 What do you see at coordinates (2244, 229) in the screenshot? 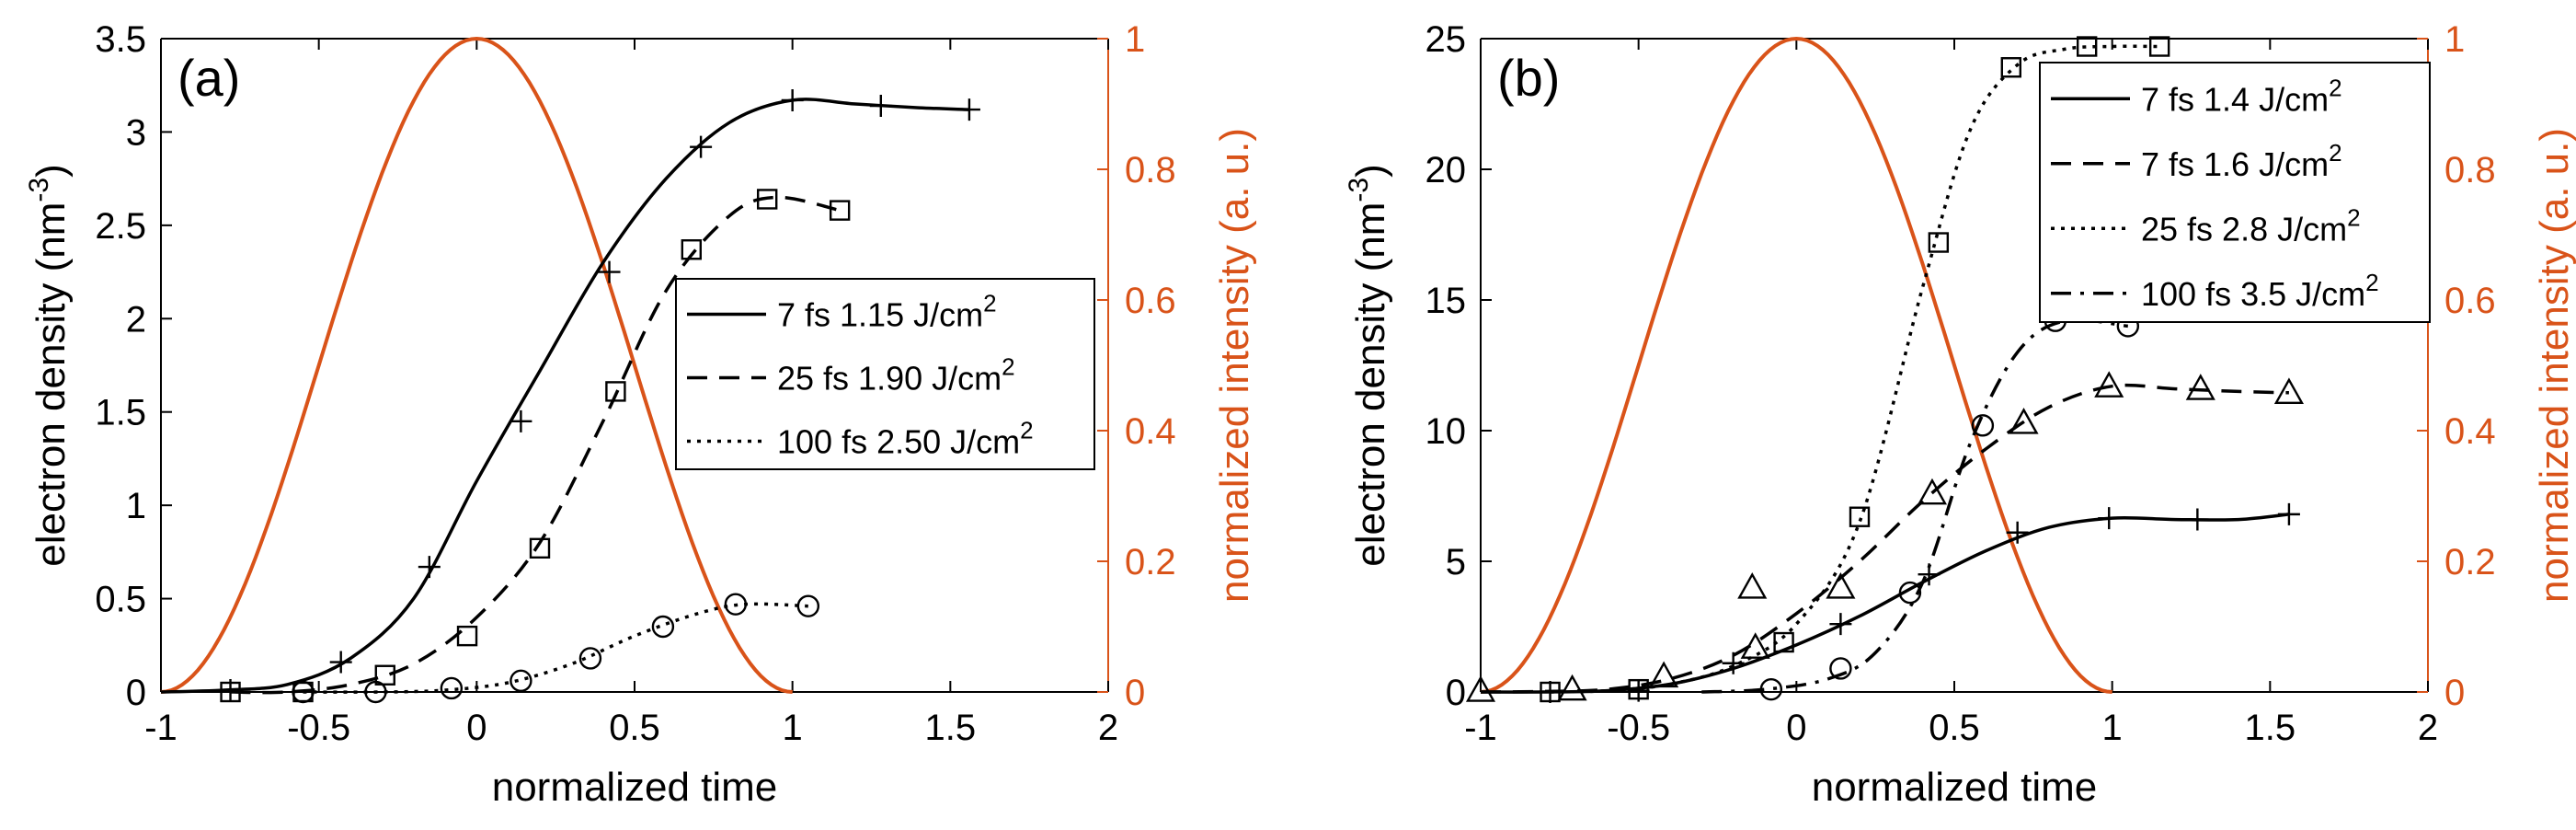
I see `legend-label-text: 25 fs 2.8 J/cm` at bounding box center [2244, 229].